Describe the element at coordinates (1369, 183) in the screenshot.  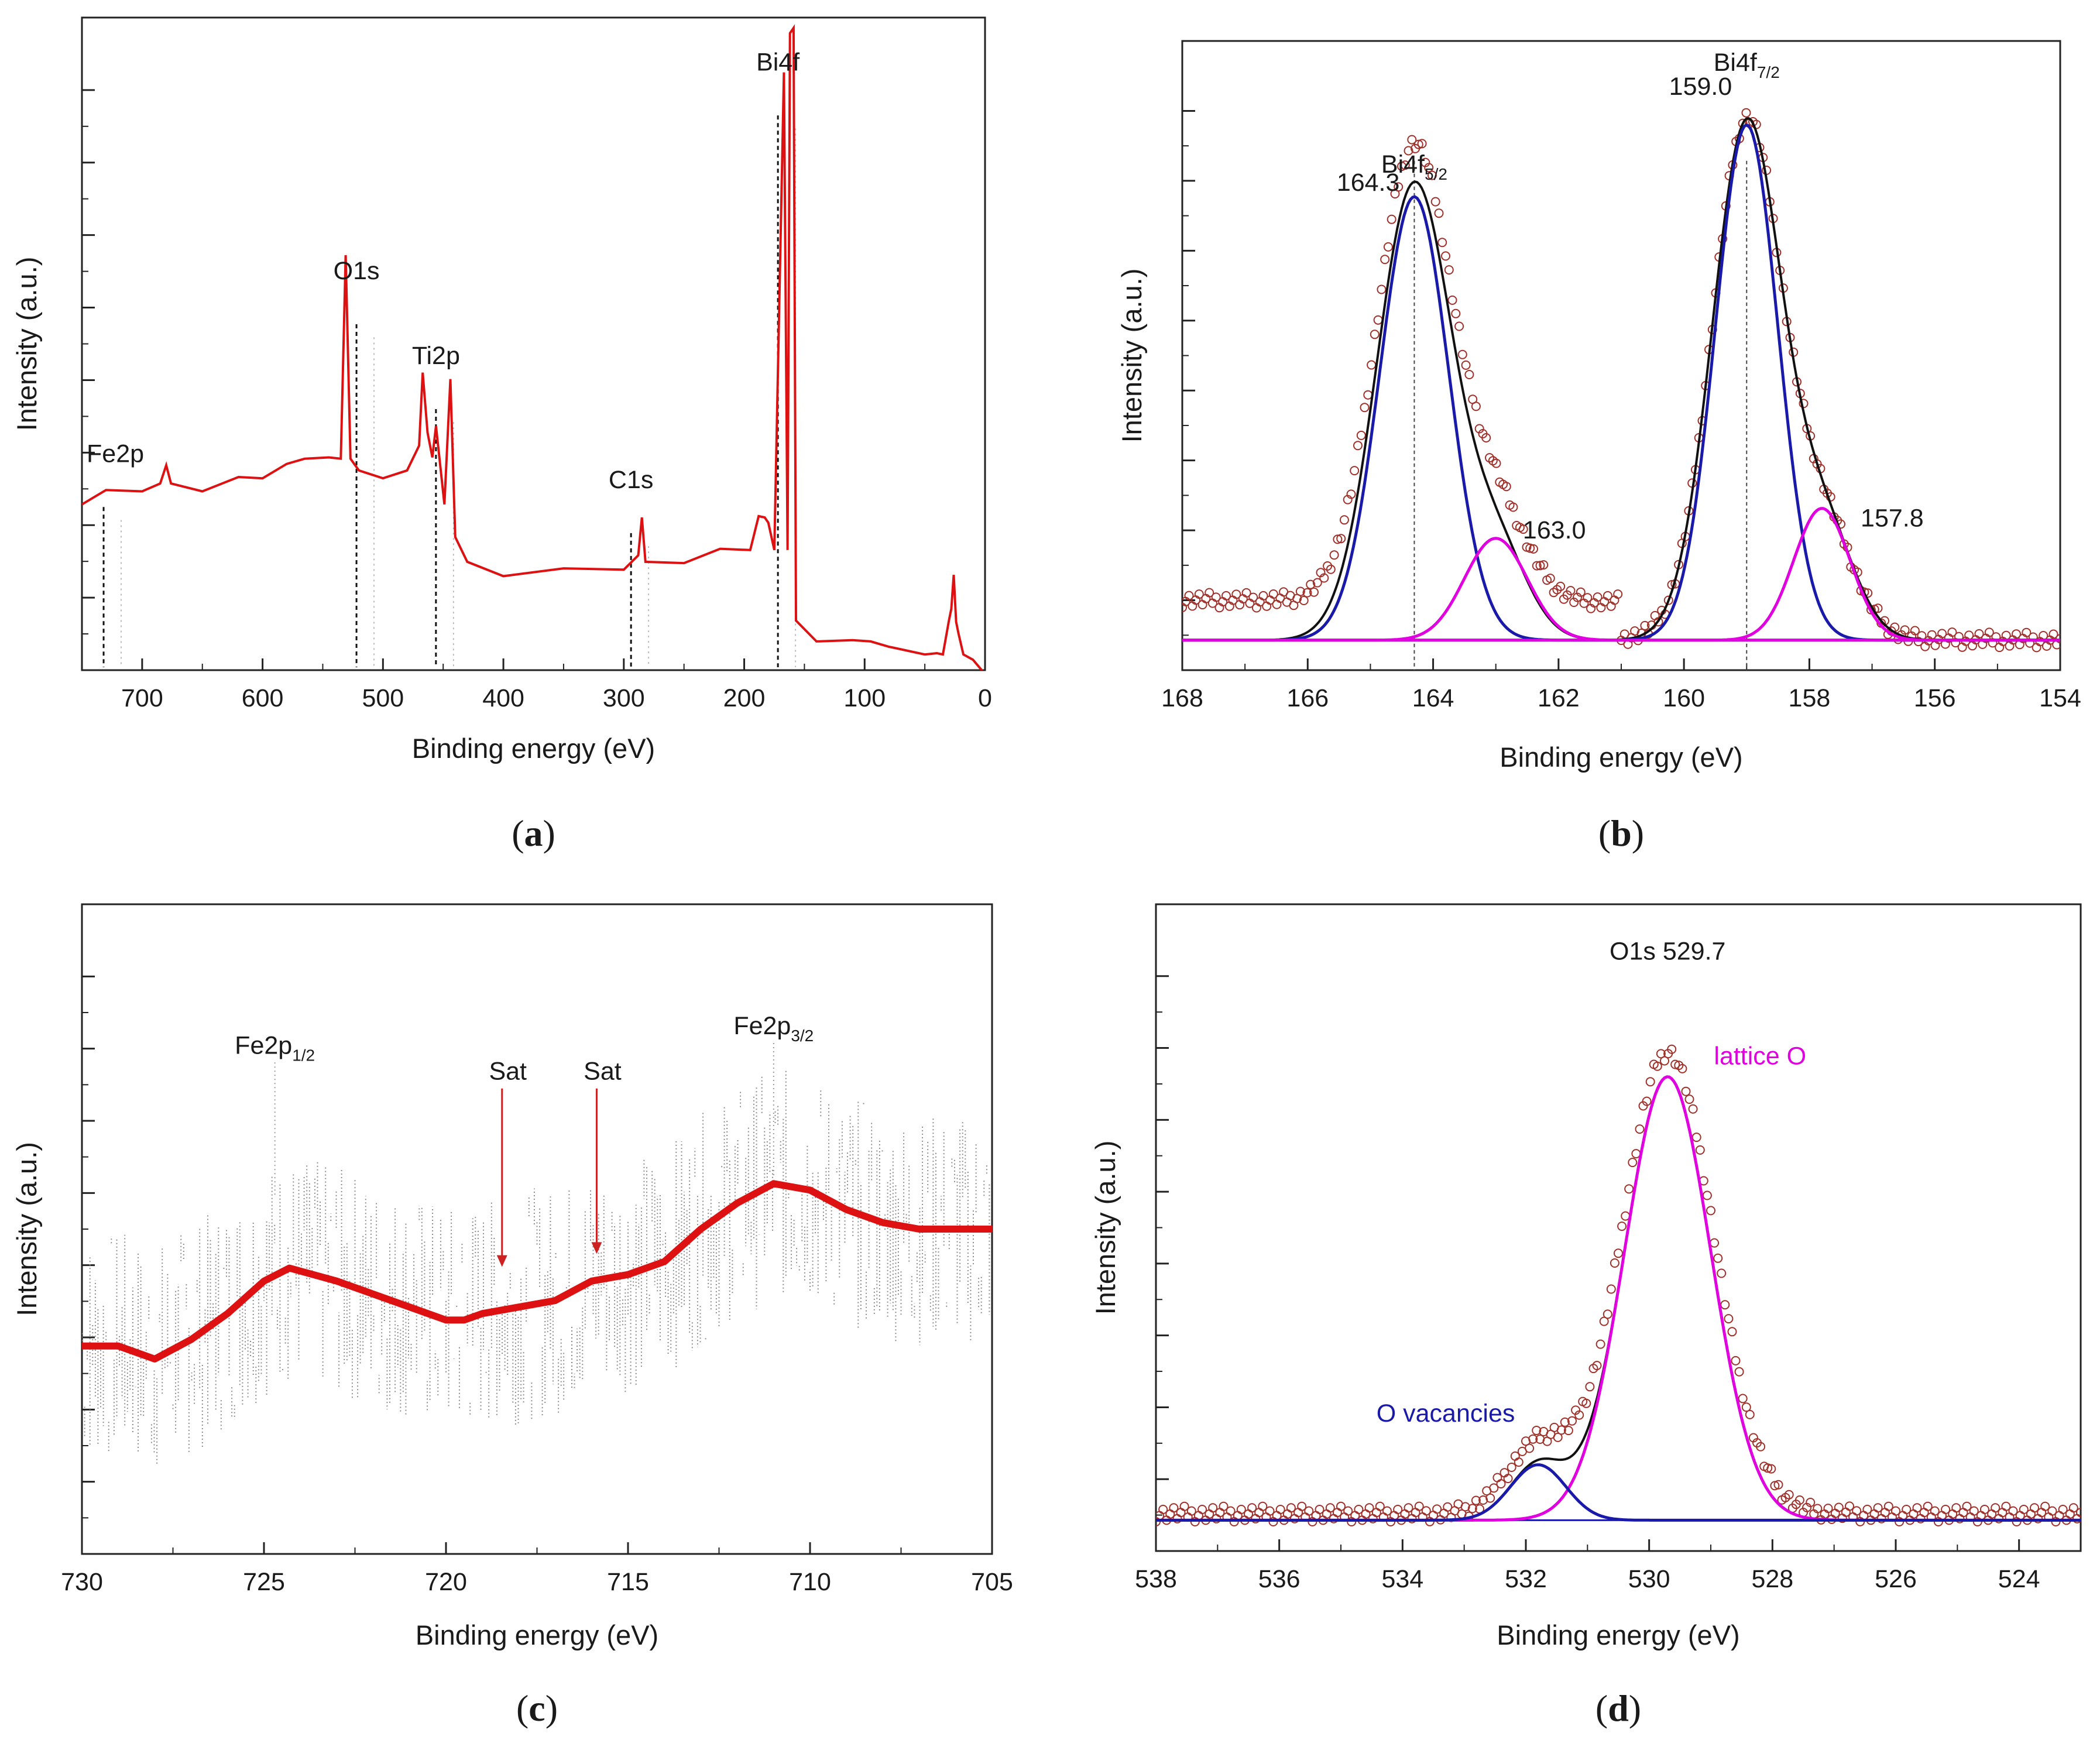
I see `peak-label: 164.3` at that location.